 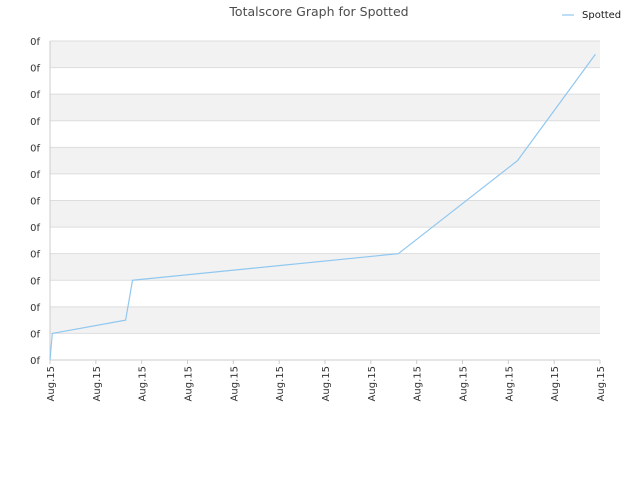 I want to click on legend-label-spotted: Spotted, so click(x=601, y=15).